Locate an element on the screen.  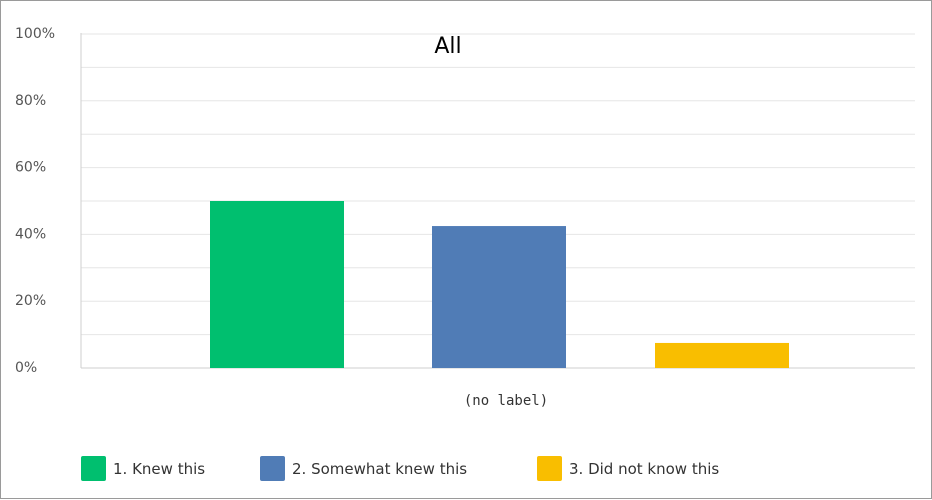
legend-label: 1. Knew this is located at coordinates (159, 469).